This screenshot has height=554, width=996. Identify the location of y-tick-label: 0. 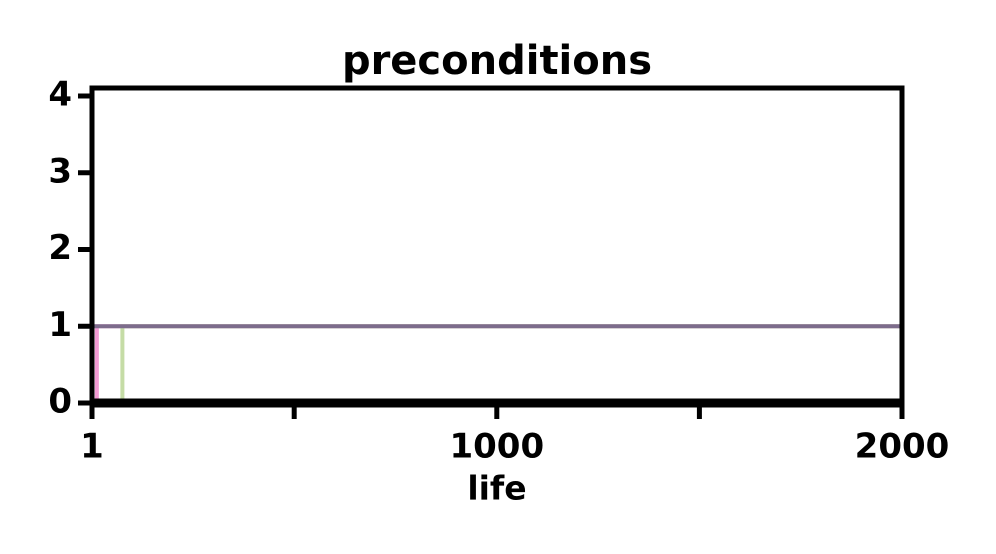
(60, 402).